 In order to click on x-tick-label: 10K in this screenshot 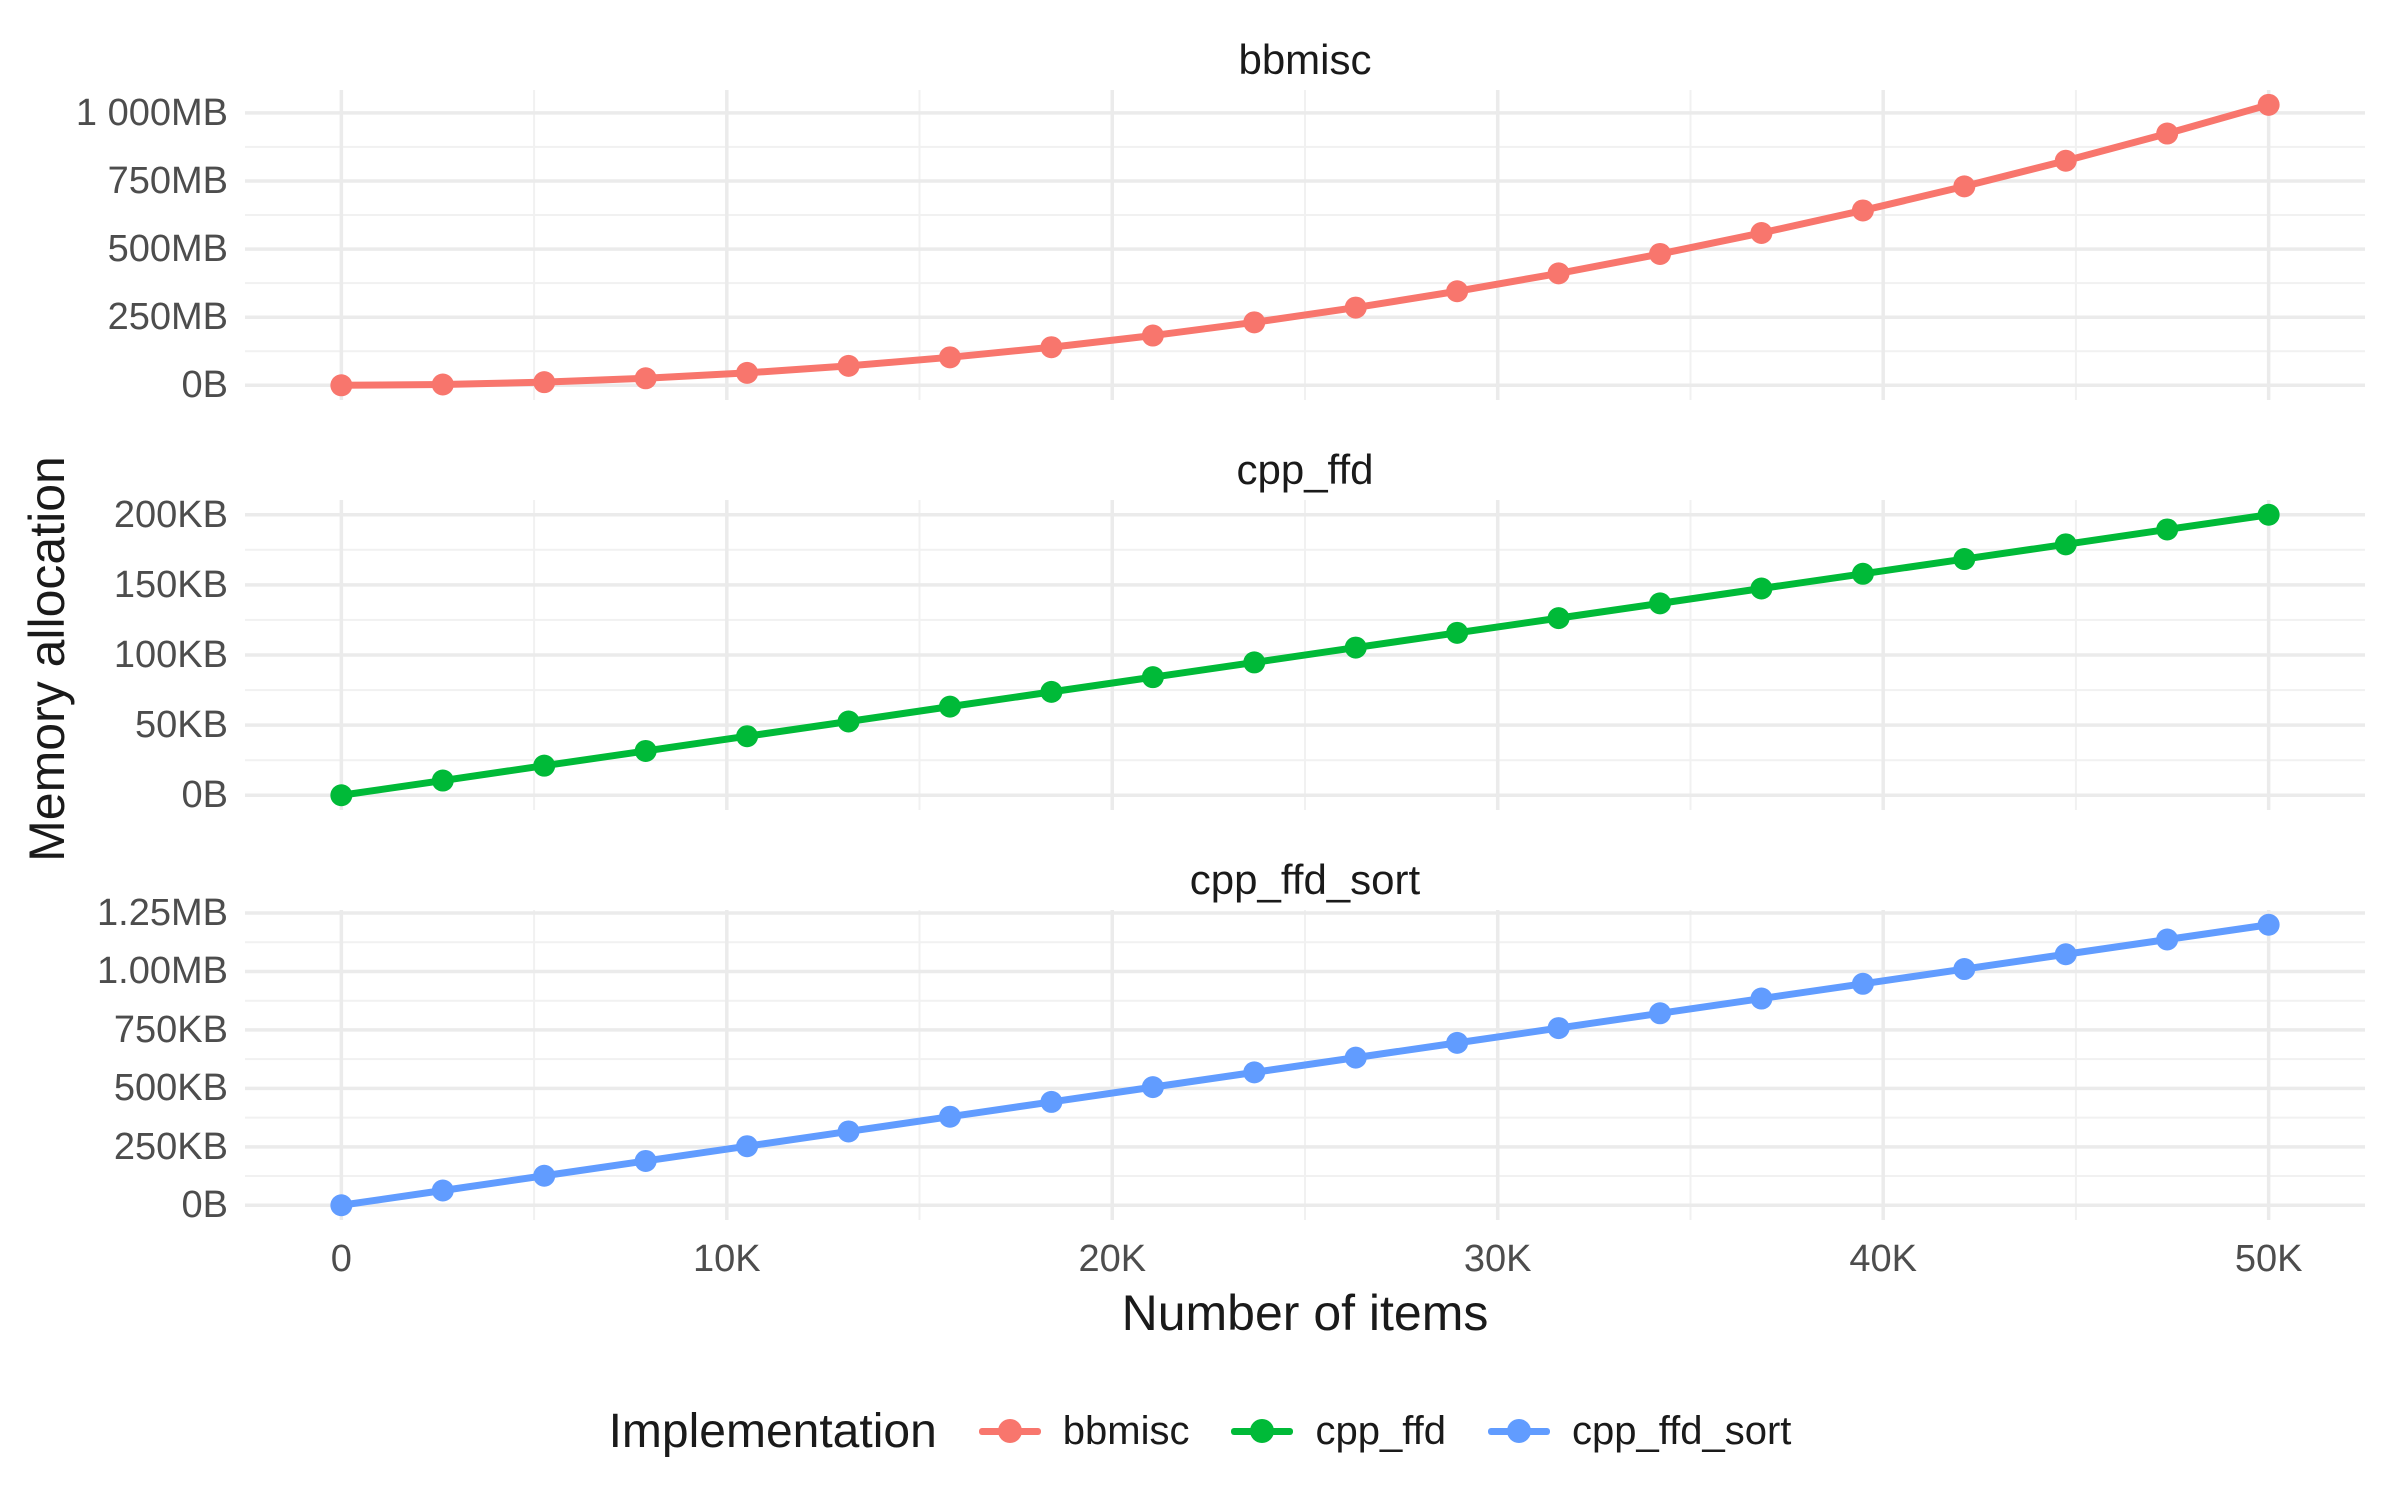, I will do `click(727, 1259)`.